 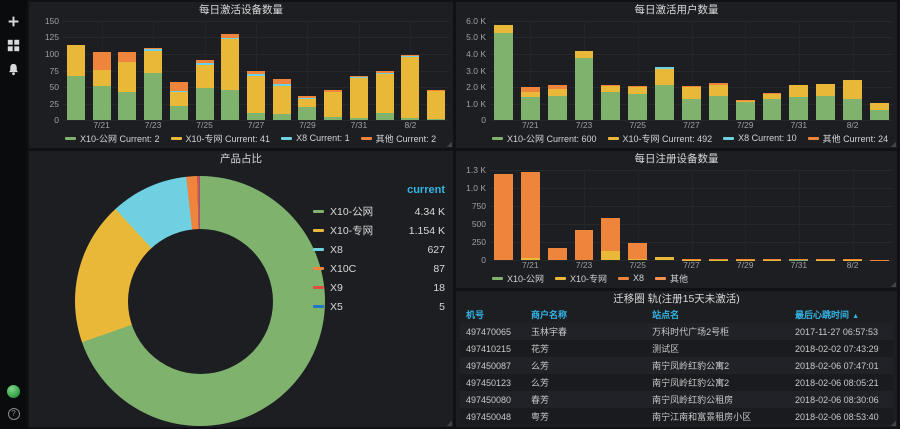 I want to click on legend-item: X10-公网, so click(x=518, y=278).